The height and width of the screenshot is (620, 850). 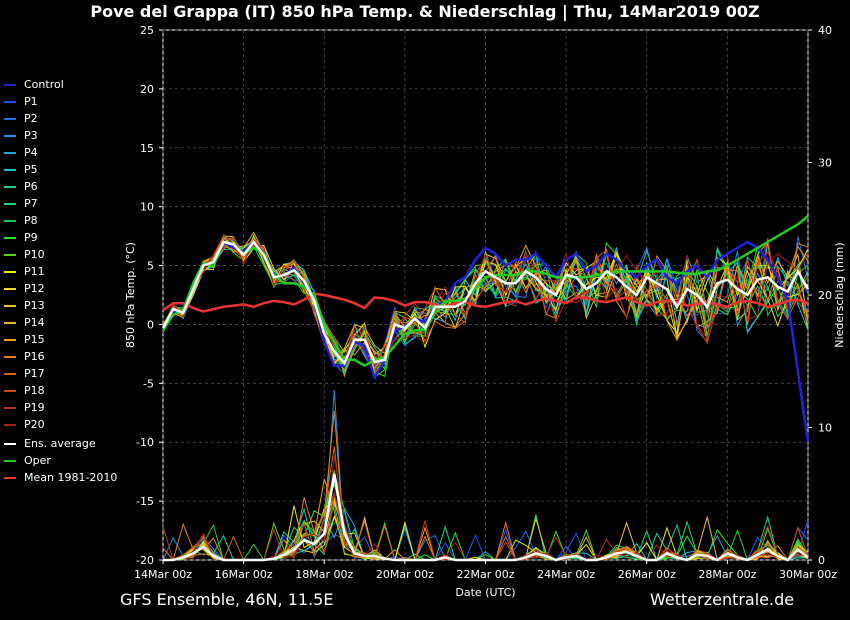 I want to click on legend-label: Ens. average, so click(x=60, y=443).